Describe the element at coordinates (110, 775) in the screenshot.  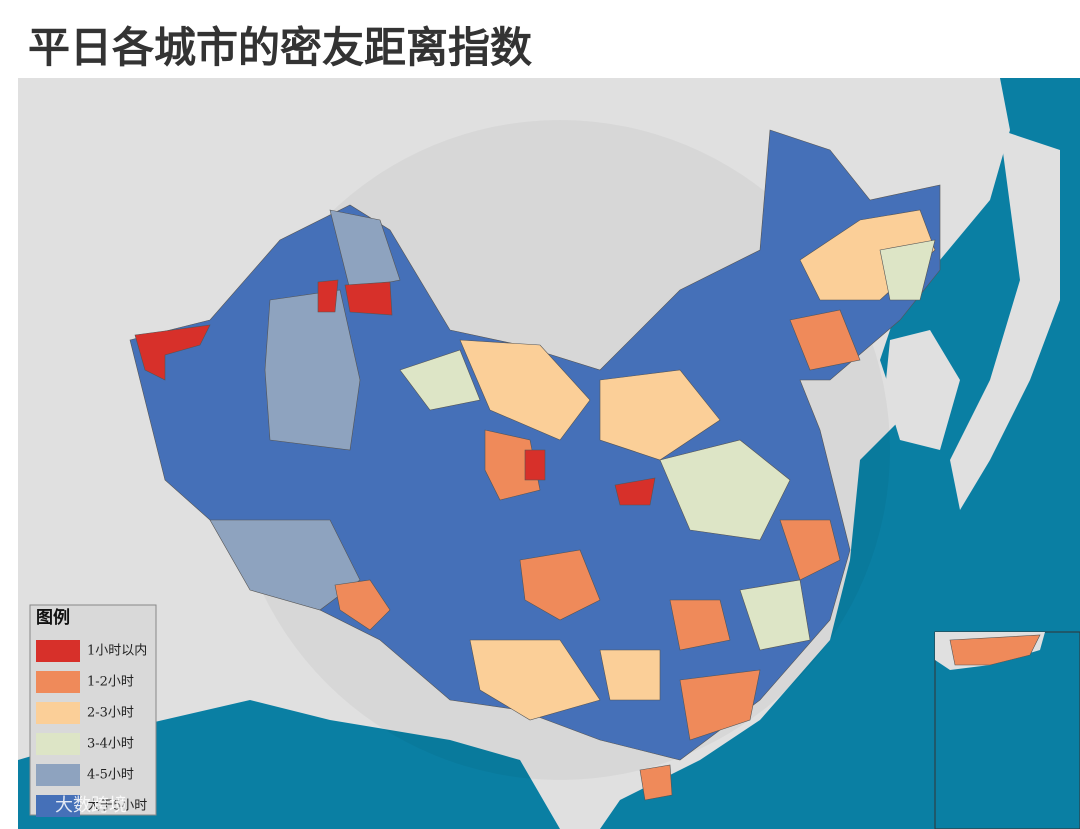
I see `legend-label: 4-5小时` at that location.